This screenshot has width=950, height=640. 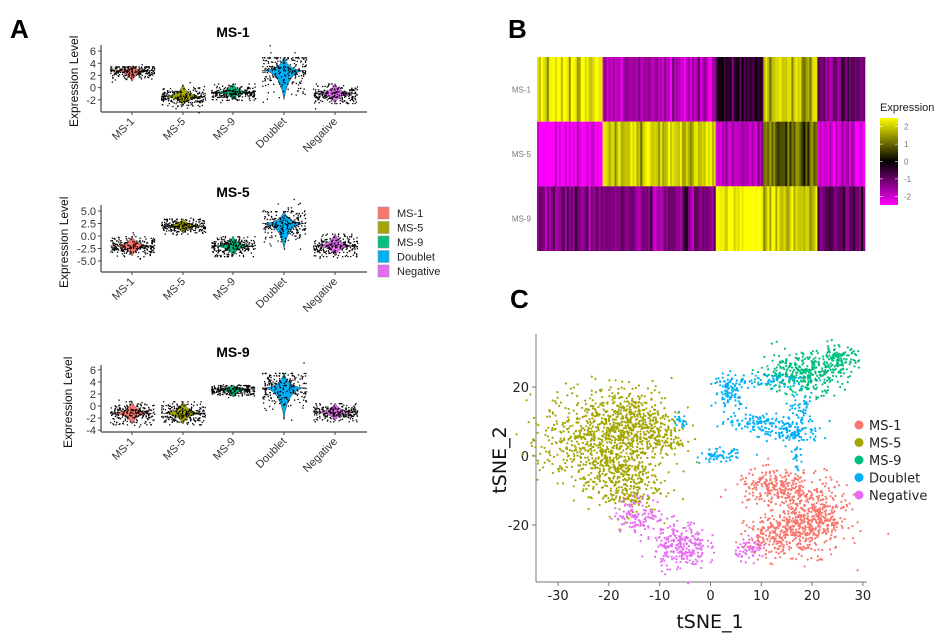 I want to click on legend-item: MS-1, so click(x=400, y=213).